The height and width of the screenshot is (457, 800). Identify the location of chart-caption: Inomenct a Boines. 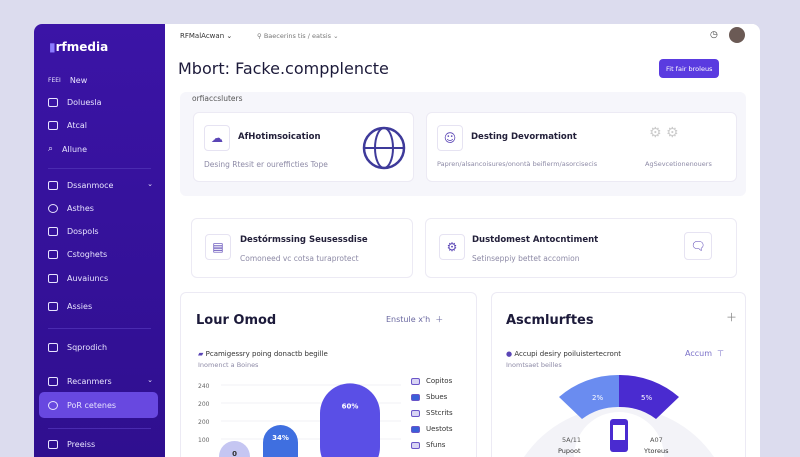
(228, 365).